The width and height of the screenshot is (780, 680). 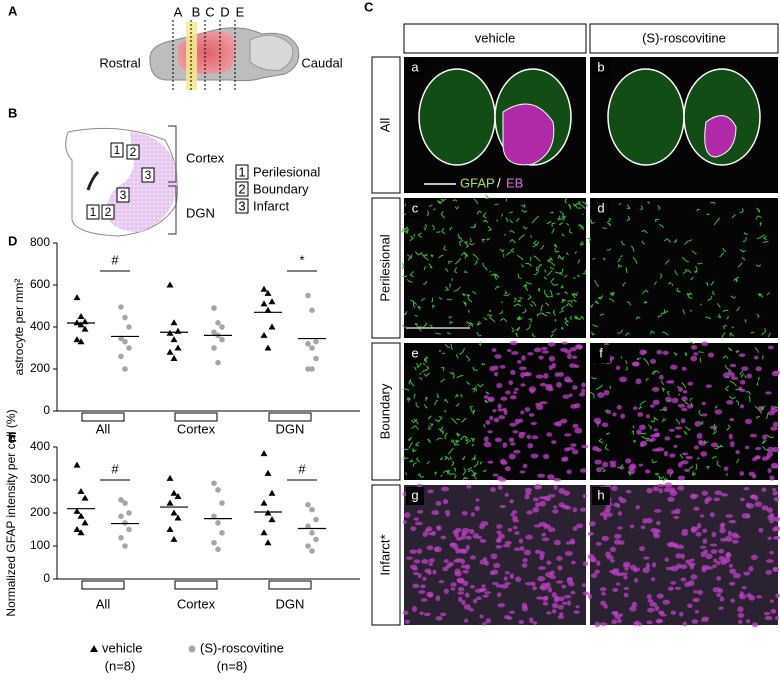 I want to click on micrograph-bg, so click(x=684, y=411).